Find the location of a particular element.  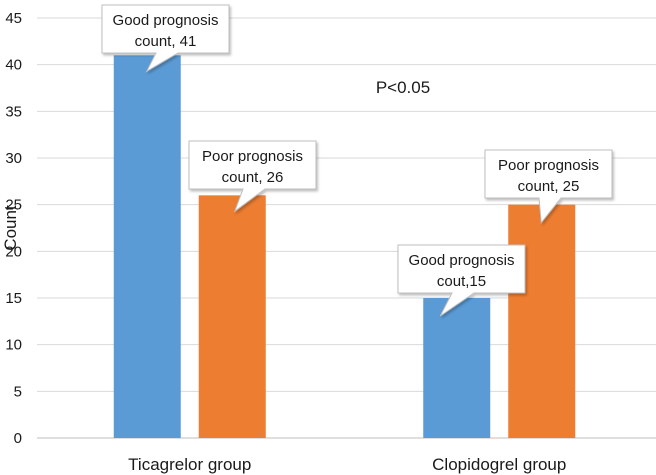

data-label-good-prognosis-clopidogrel-group: Good prognosis cout,15 is located at coordinates (461, 280).